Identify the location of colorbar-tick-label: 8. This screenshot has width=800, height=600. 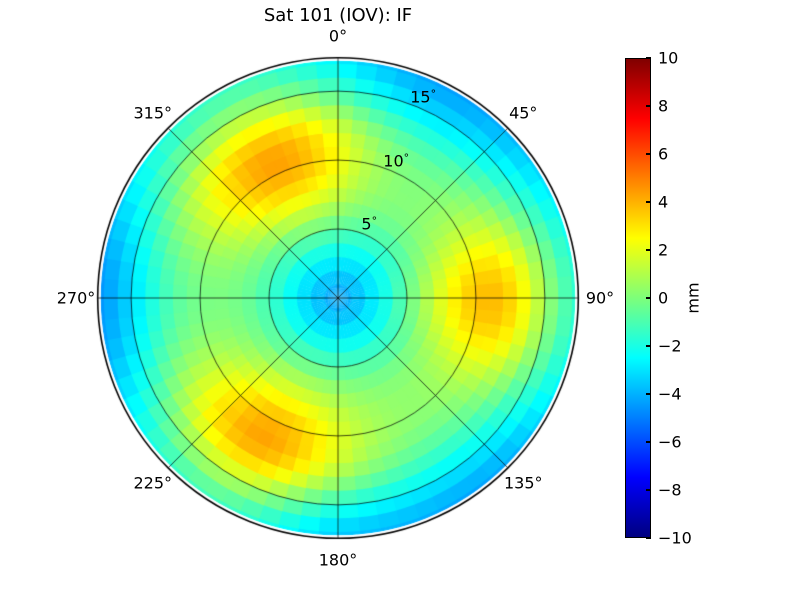
(663, 106).